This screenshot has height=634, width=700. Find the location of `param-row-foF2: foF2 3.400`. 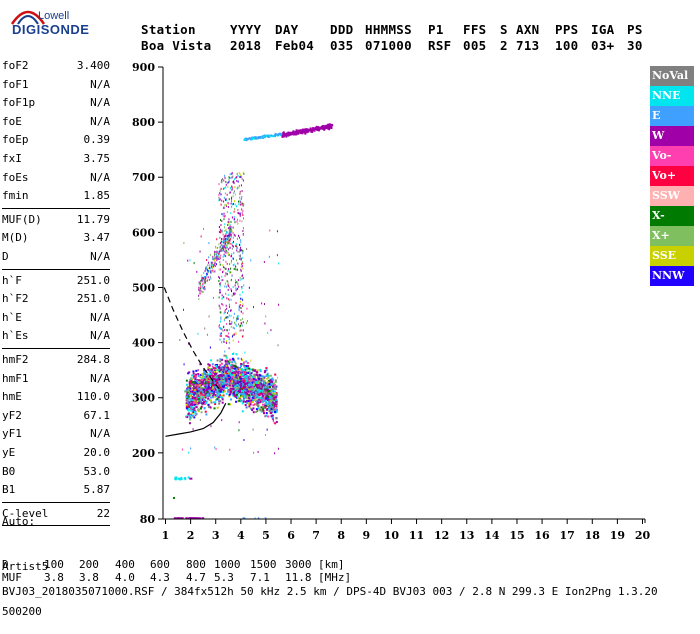

param-row-foF2: foF2 3.400 is located at coordinates (56, 66).